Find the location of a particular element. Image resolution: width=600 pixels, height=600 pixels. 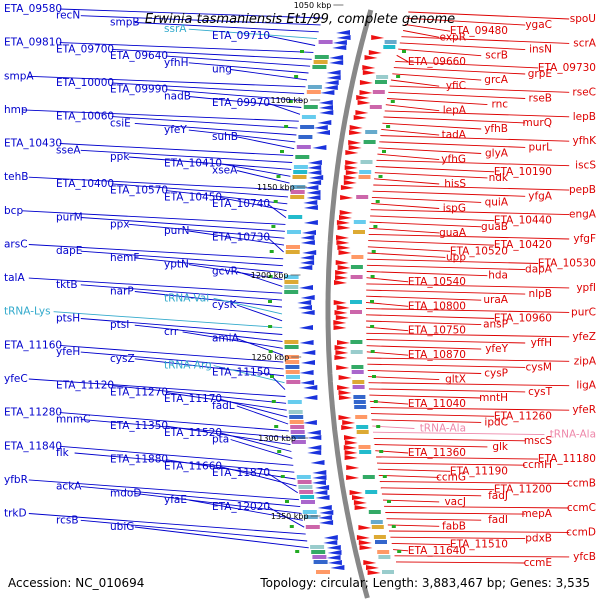

gene-label: ETA_11120 is located at coordinates (85, 386).